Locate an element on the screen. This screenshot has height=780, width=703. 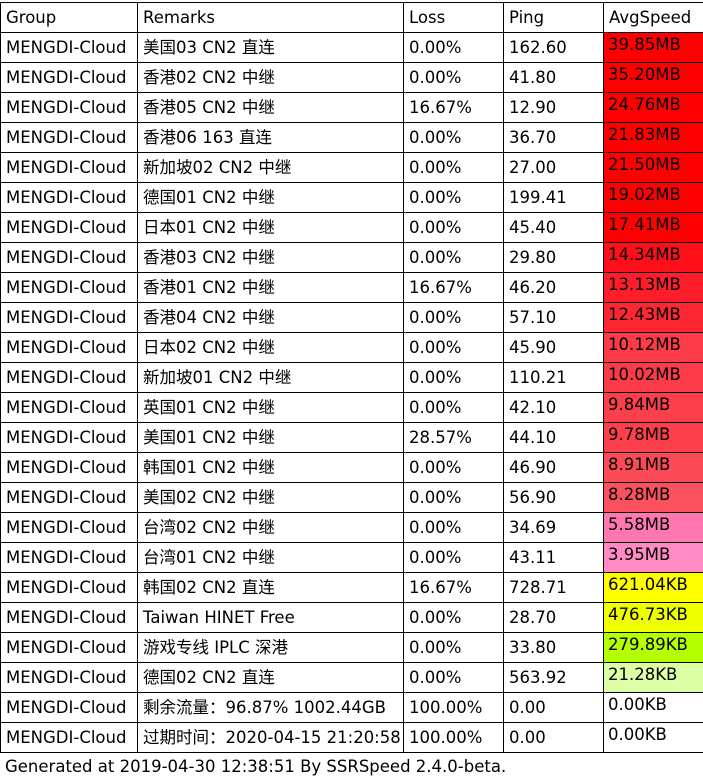
remarks-cell: 香港01 CN2 中继 is located at coordinates (270, 287).